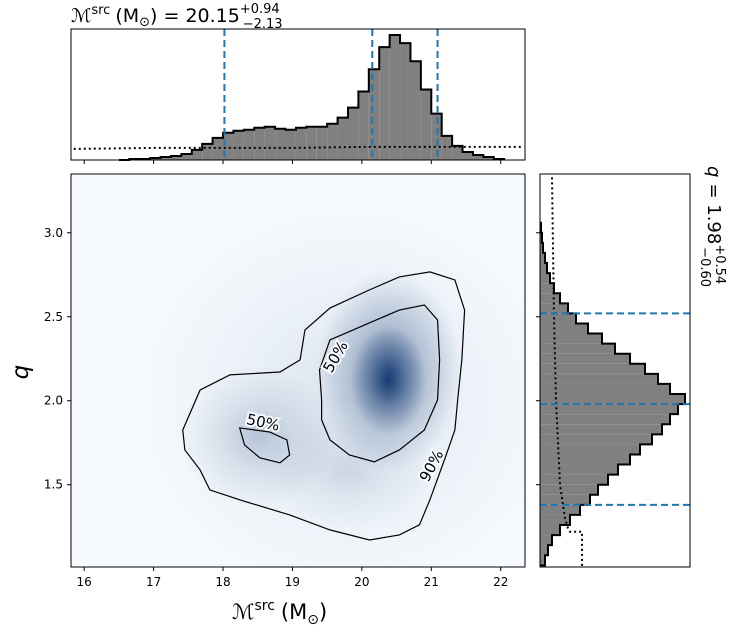 Image resolution: width=740 pixels, height=636 pixels. What do you see at coordinates (292, 582) in the screenshot?
I see `x-tick-label: 19` at bounding box center [292, 582].